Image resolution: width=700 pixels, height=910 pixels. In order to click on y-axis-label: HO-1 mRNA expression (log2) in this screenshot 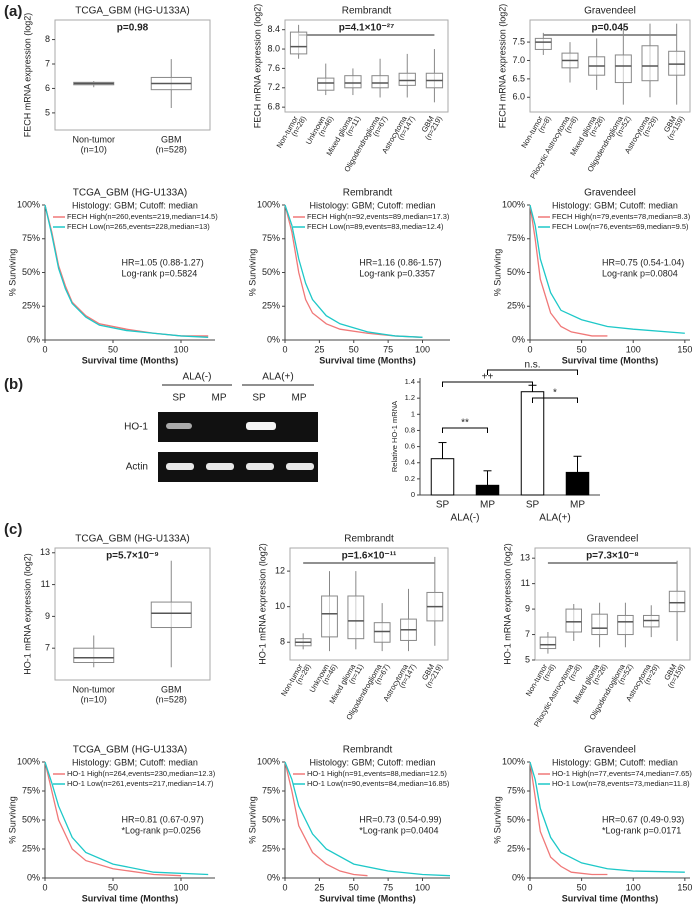, I will do `click(507, 604)`.